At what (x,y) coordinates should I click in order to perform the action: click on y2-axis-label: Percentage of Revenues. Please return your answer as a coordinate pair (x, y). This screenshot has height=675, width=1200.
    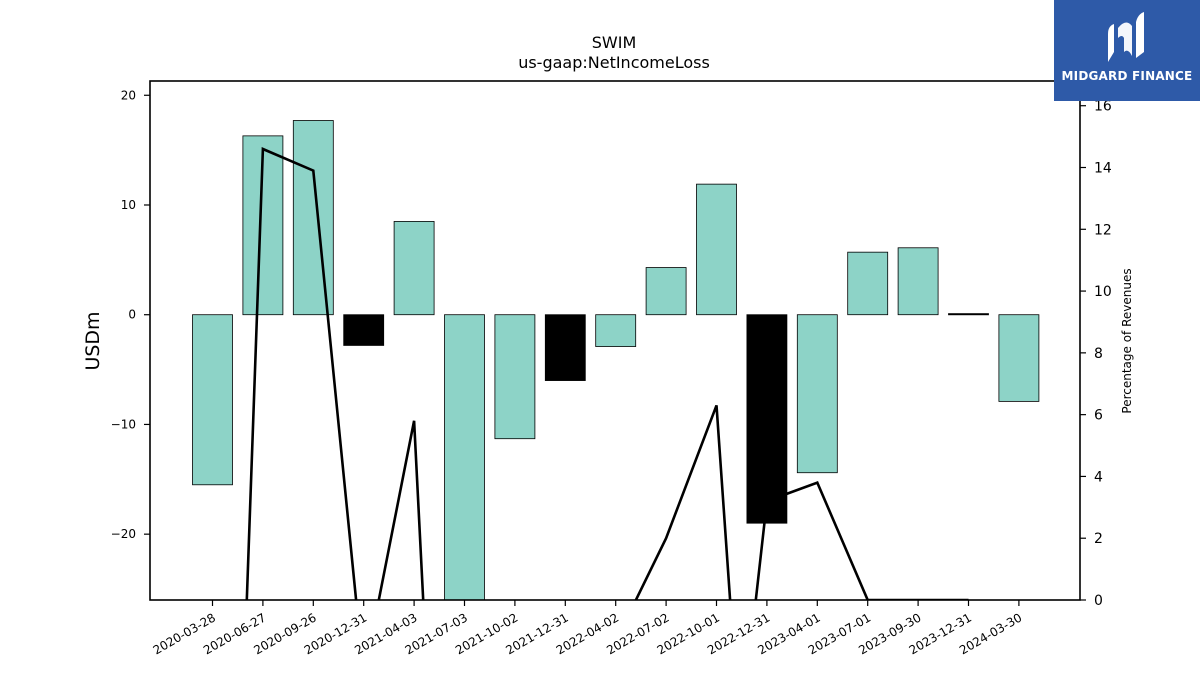
    Looking at the image, I should click on (1127, 340).